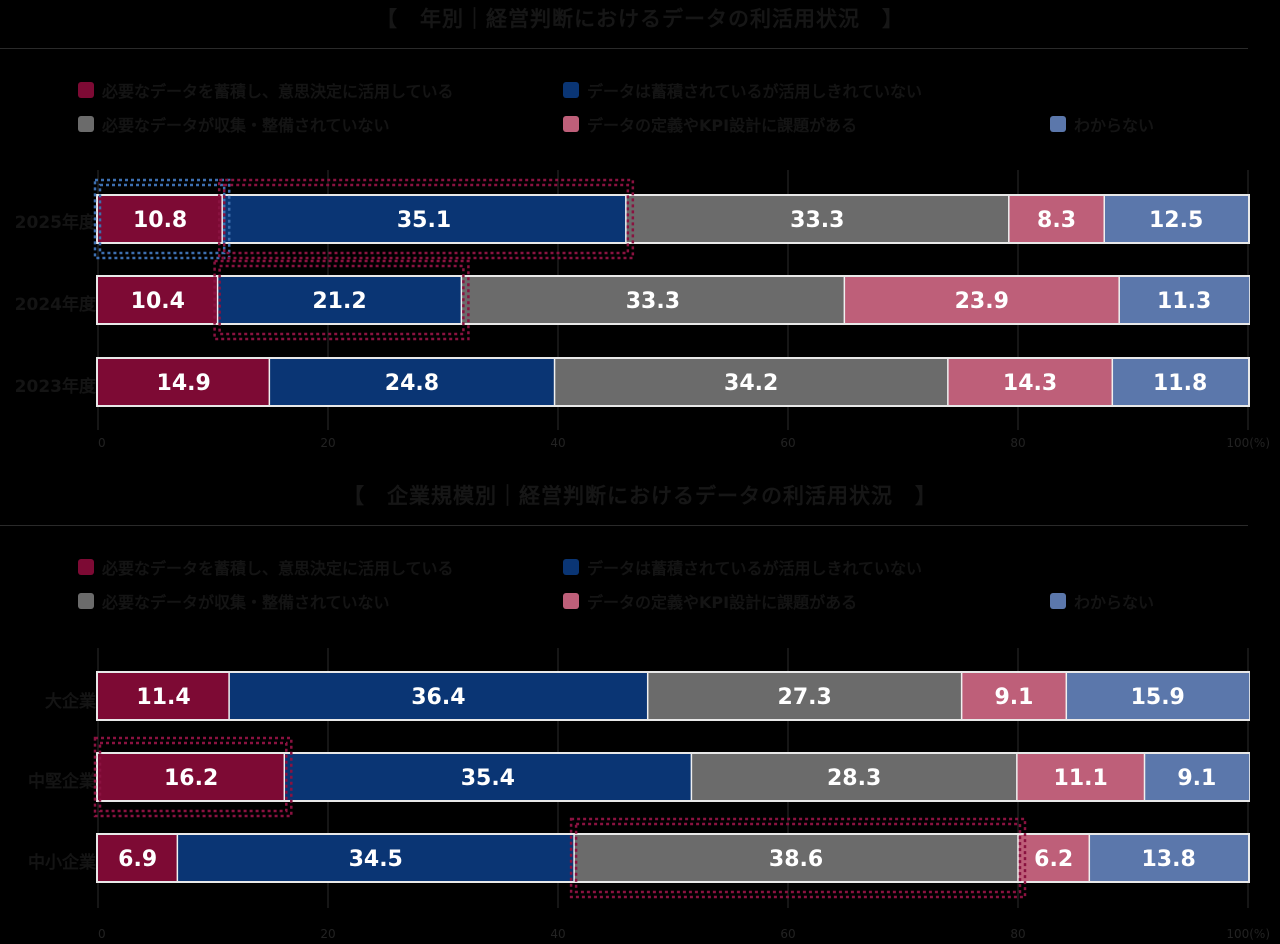 The image size is (1280, 944). I want to click on title-rule-company-size, so click(624, 525).